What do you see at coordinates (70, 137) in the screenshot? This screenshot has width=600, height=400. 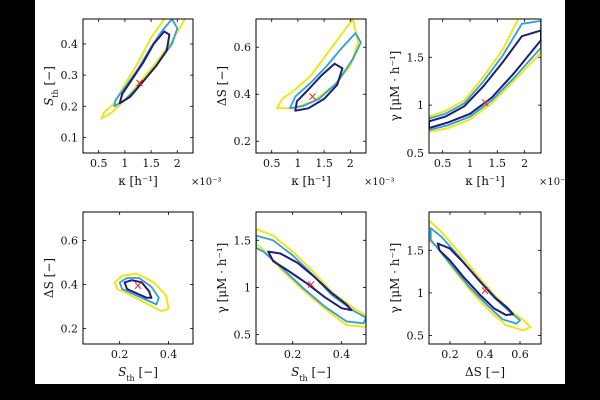 I see `y-tick-label: 0.1` at bounding box center [70, 137].